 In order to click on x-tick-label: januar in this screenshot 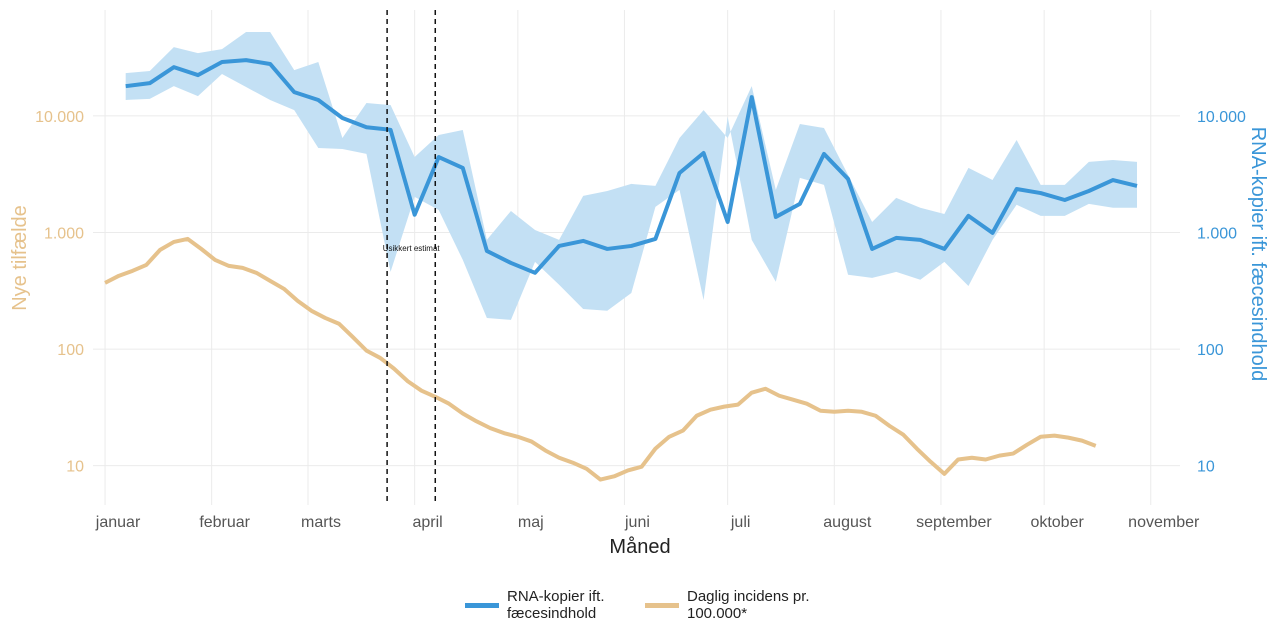, I will do `click(118, 522)`.